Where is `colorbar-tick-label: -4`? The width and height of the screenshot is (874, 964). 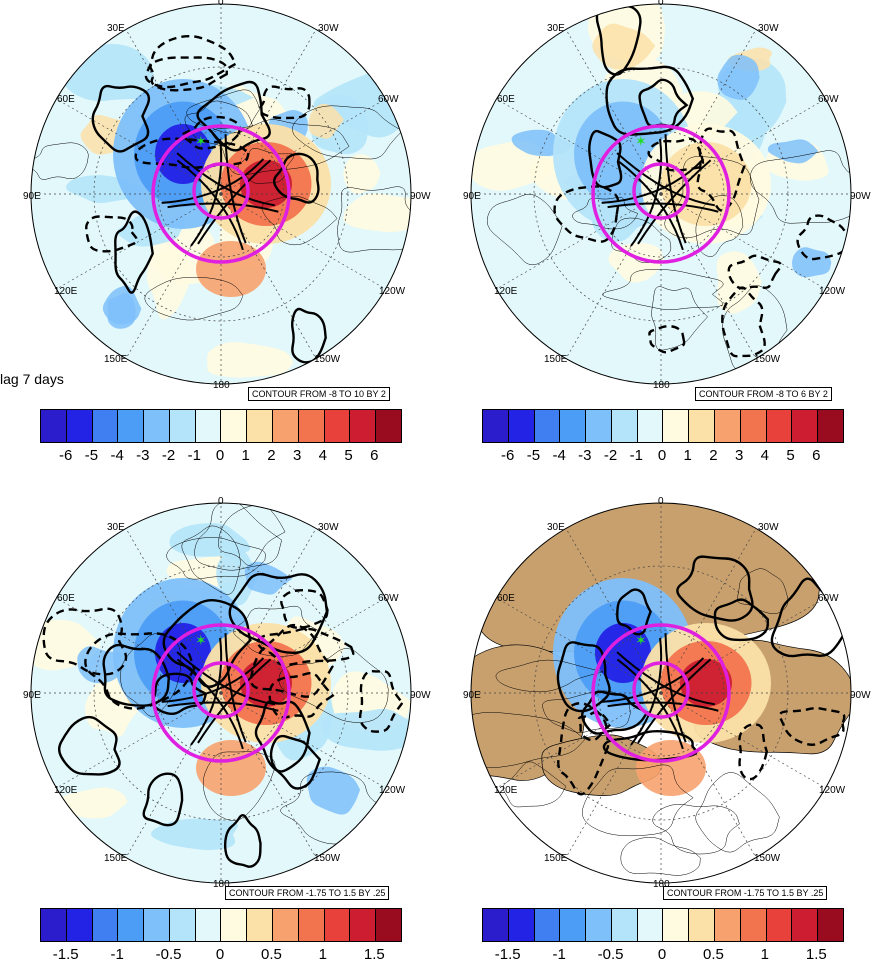 colorbar-tick-label: -4 is located at coordinates (117, 455).